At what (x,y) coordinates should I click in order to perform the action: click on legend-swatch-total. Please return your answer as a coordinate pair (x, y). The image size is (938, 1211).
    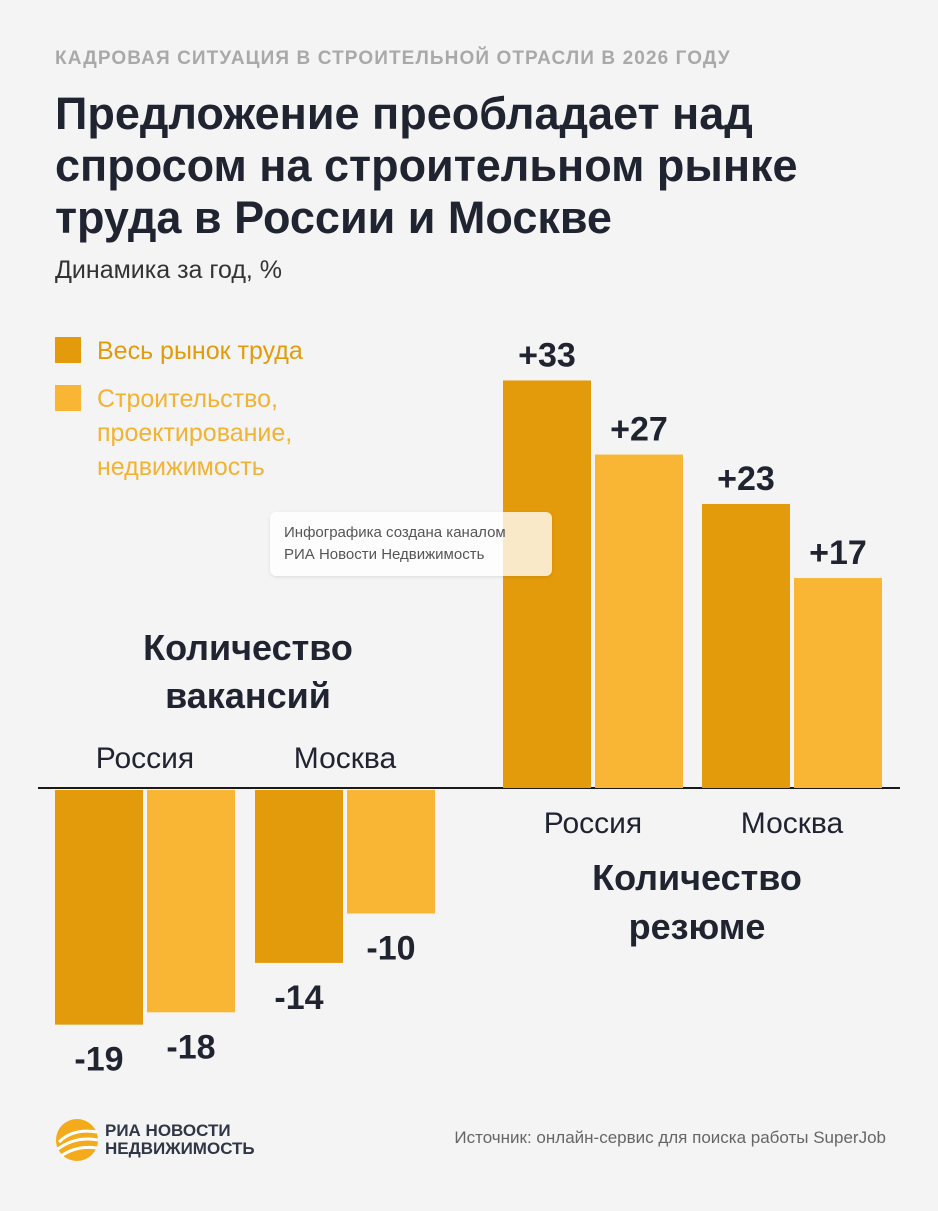
    Looking at the image, I should click on (68, 350).